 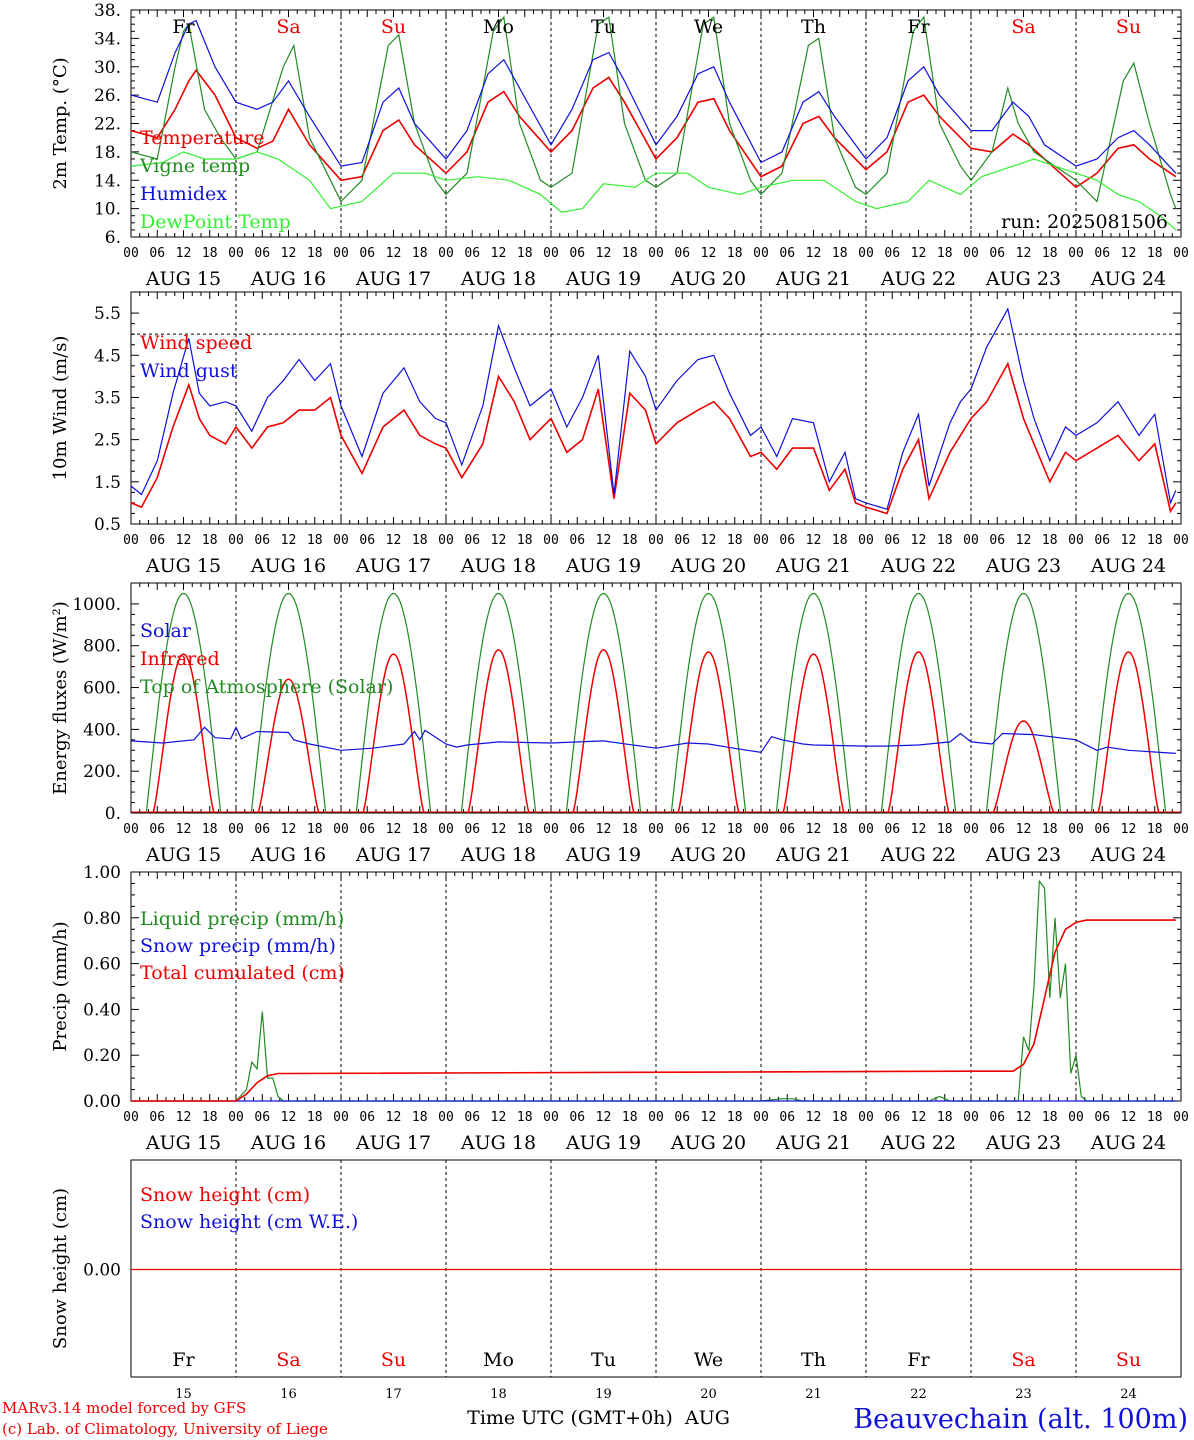 What do you see at coordinates (707, 1418) in the screenshot?
I see `month-label: AUG` at bounding box center [707, 1418].